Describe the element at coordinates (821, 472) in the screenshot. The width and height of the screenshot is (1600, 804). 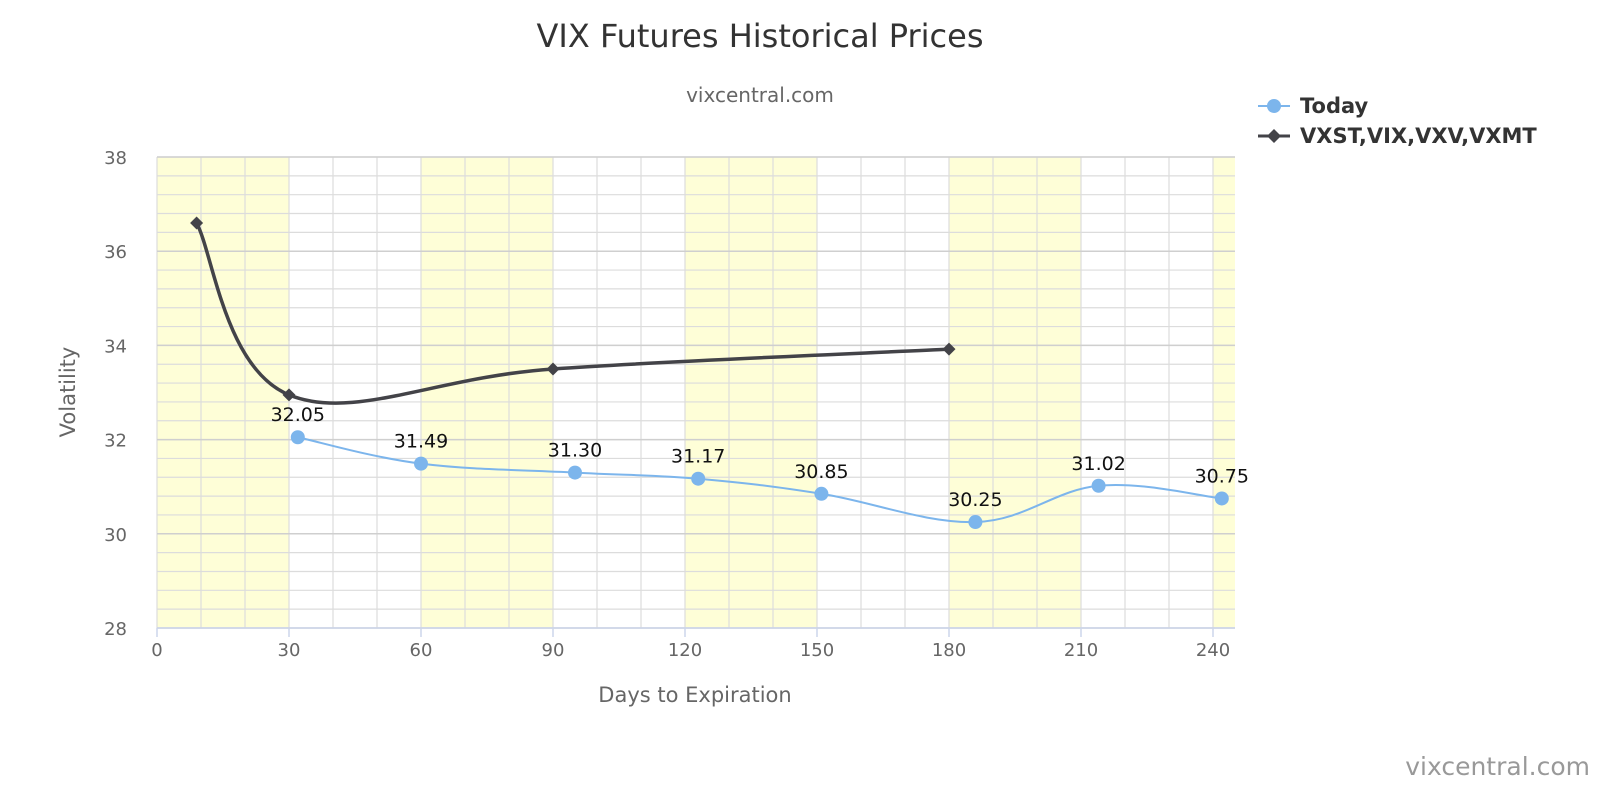
I see `data-label: 30.85` at that location.